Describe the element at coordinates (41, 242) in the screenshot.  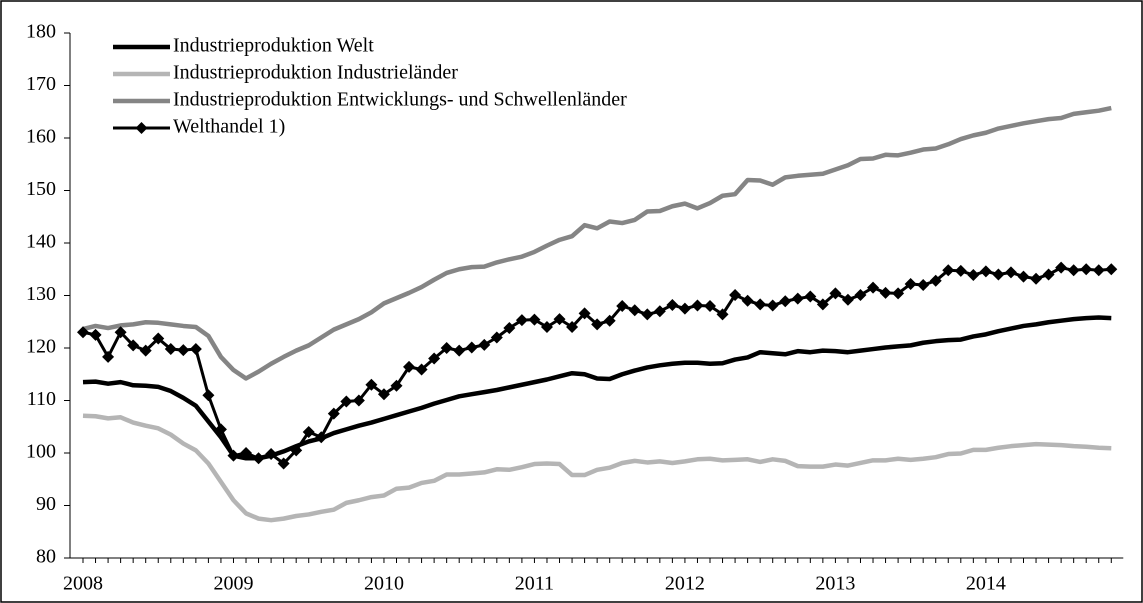
I see `y-tick-label: 140` at that location.